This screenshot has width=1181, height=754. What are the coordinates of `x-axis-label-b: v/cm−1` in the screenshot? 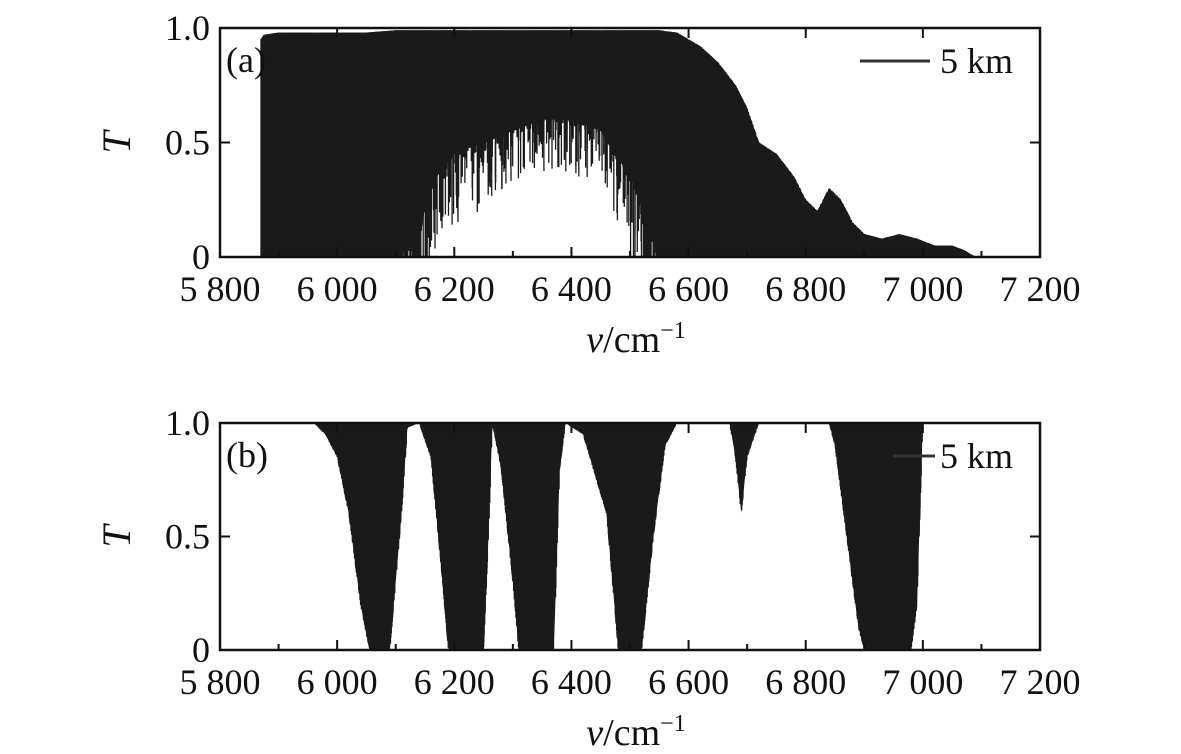 It's located at (635, 732).